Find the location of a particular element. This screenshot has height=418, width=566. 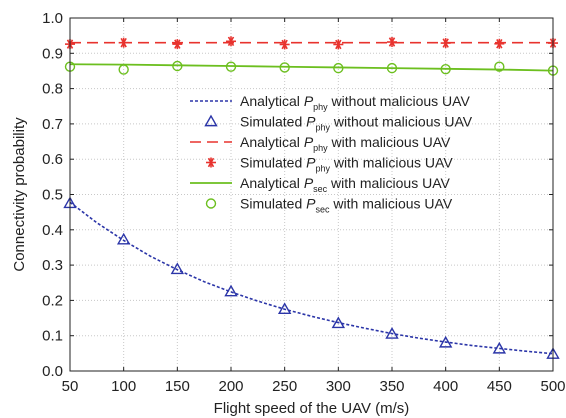

y-tick-label: 0.4 is located at coordinates (52, 230).